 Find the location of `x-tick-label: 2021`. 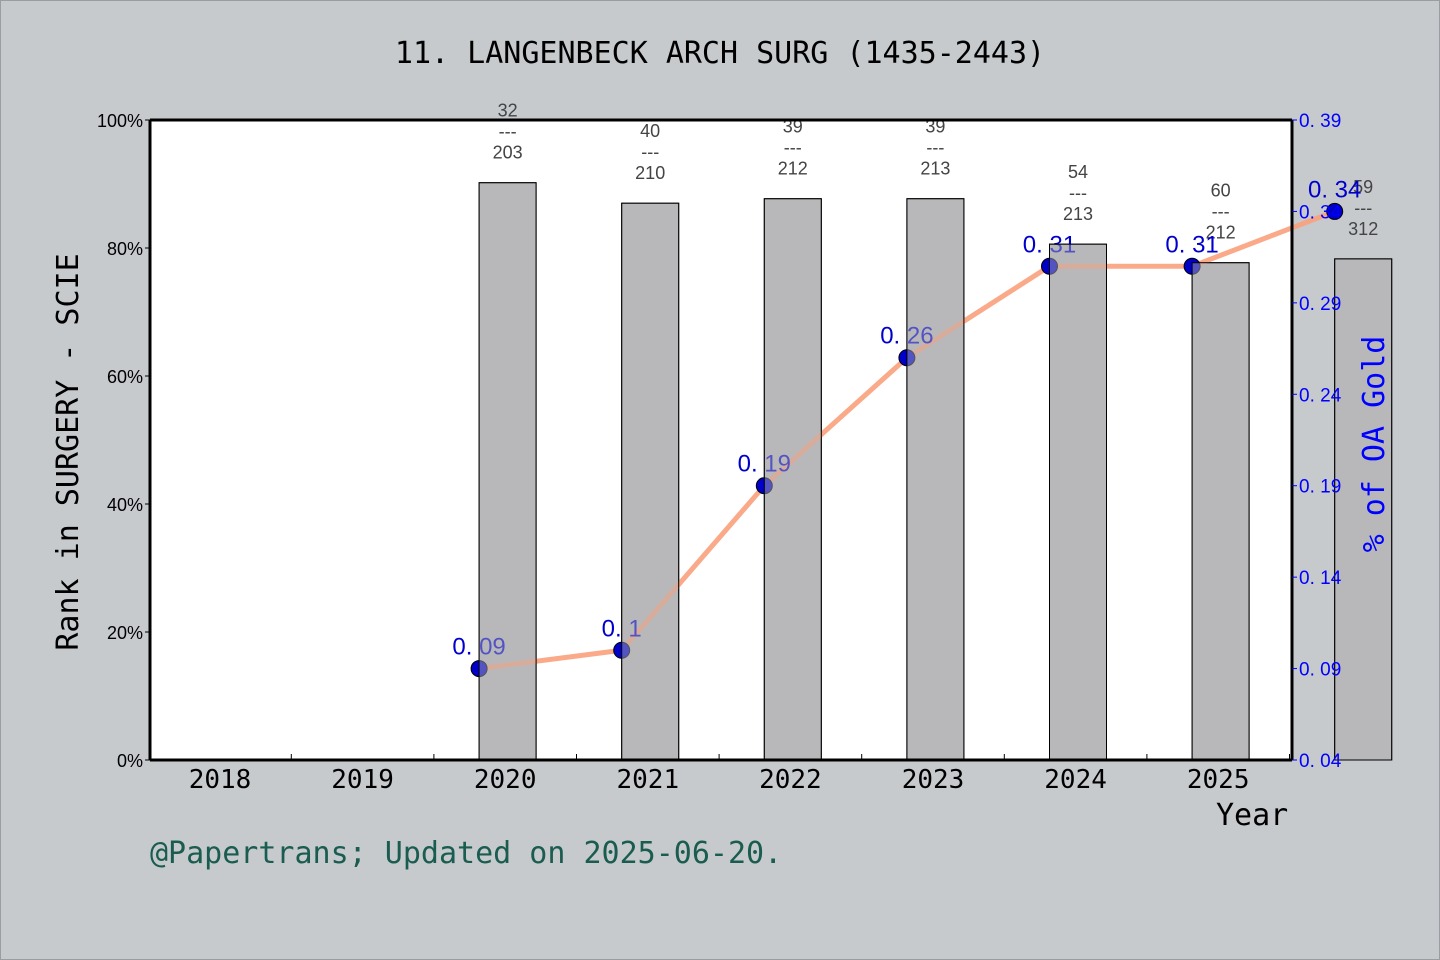

x-tick-label: 2021 is located at coordinates (647, 780).